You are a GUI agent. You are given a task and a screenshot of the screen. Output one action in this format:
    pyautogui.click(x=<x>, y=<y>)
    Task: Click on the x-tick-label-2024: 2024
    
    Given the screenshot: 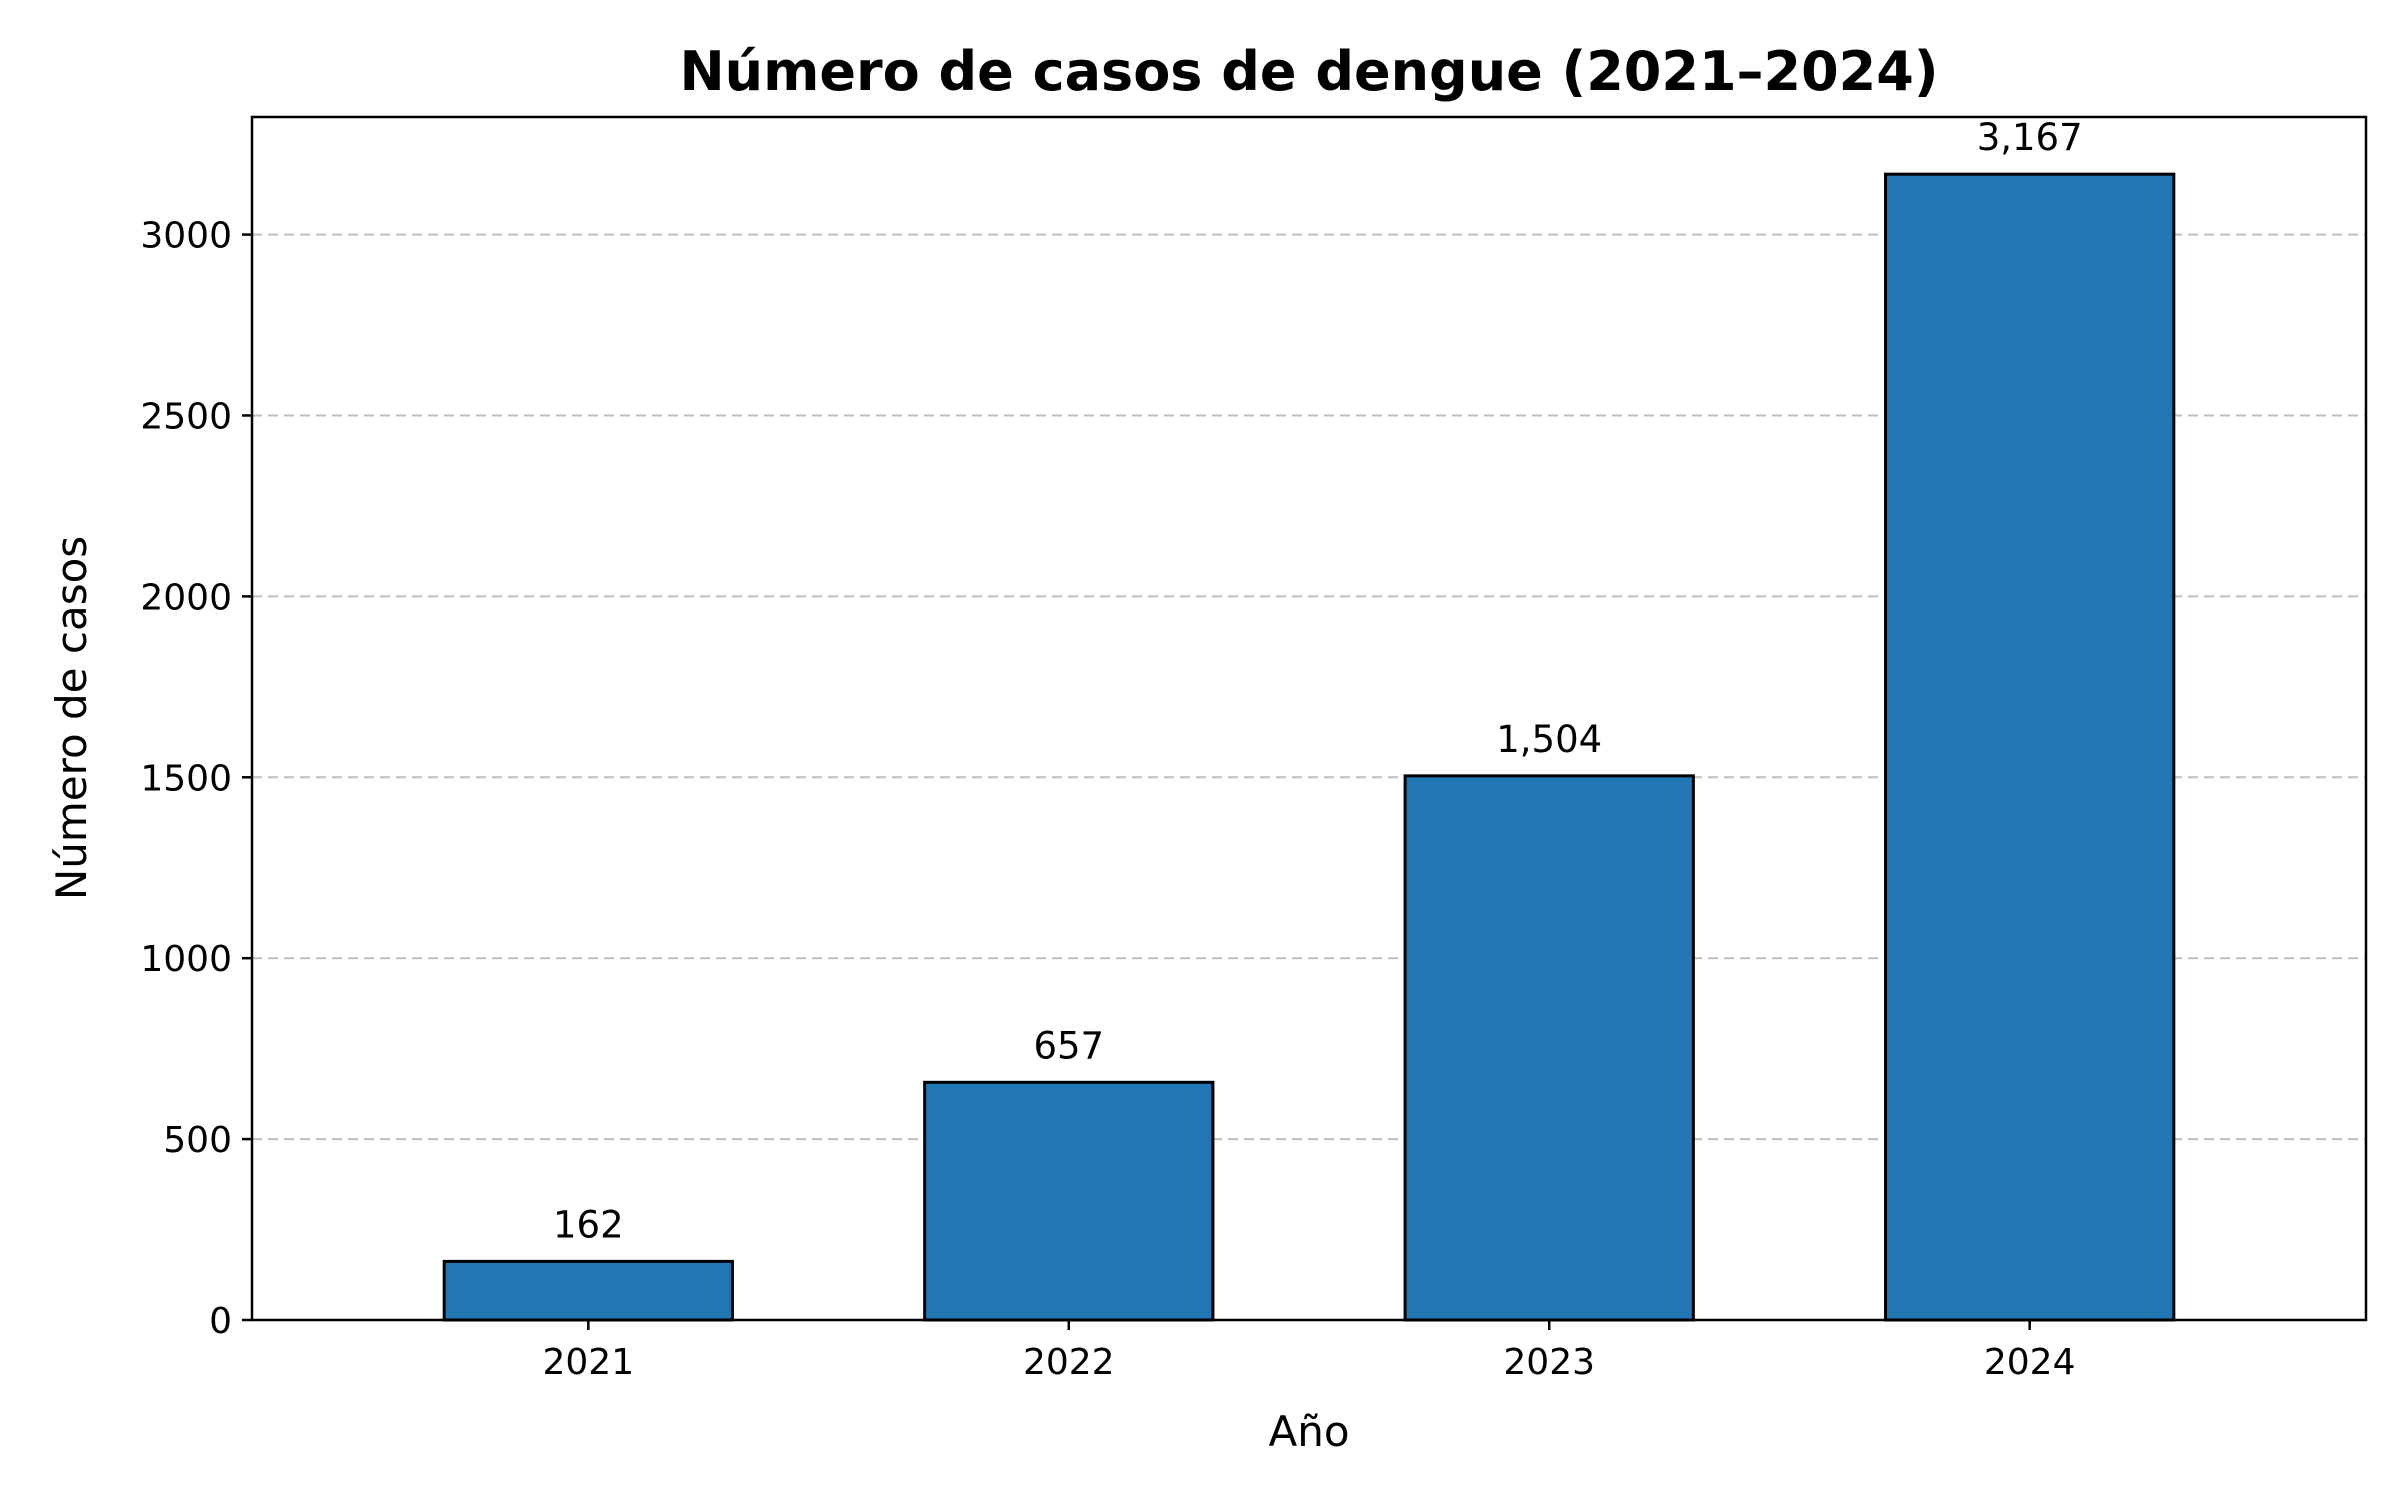 What is the action you would take?
    pyautogui.click(x=2030, y=1362)
    